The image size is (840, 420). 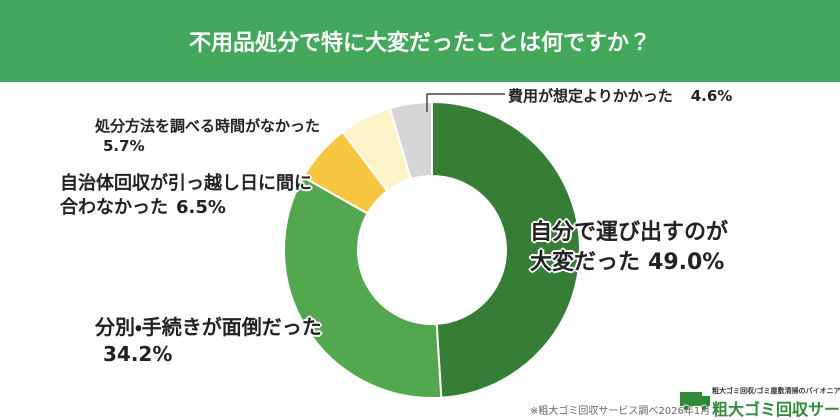 I want to click on segment-label: 費用が想定よりかかった 4.6%, so click(x=620, y=96).